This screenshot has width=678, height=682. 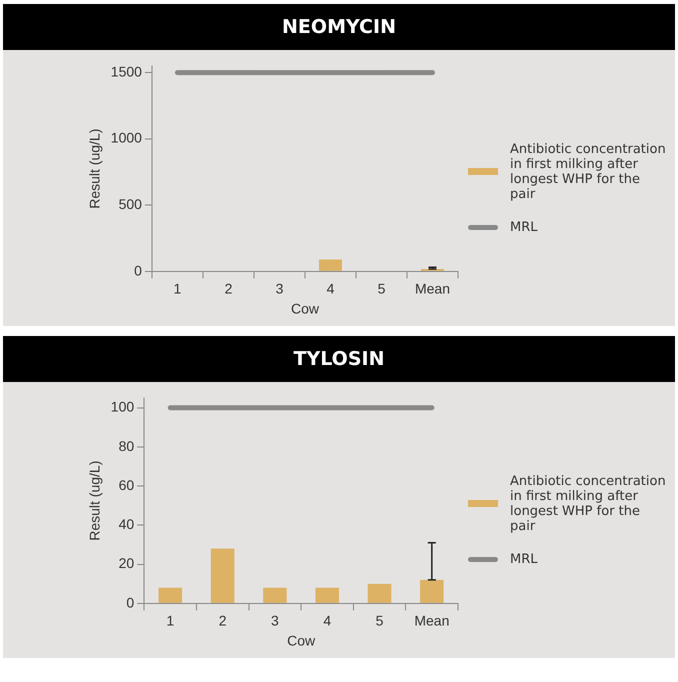 I want to click on y-tick-label: 500, so click(x=130, y=204).